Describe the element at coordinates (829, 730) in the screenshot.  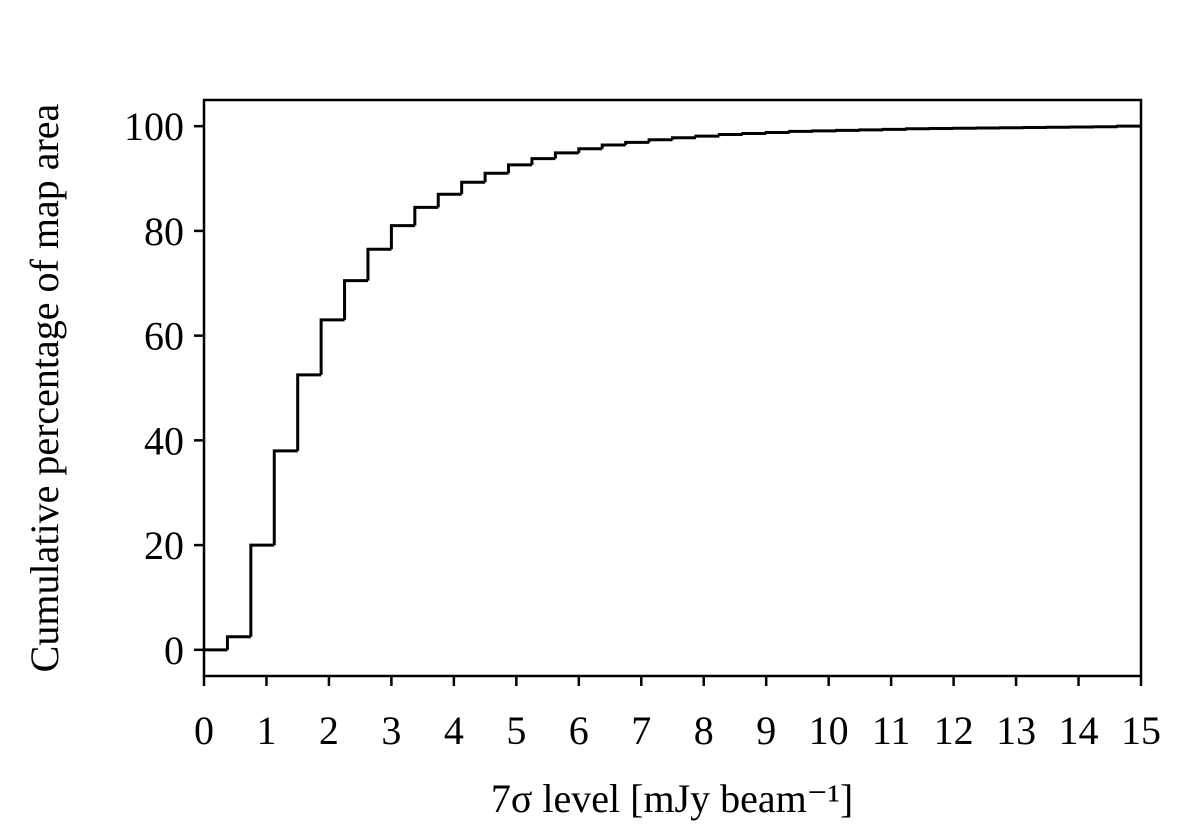
I see `x-tick-label: 10` at that location.